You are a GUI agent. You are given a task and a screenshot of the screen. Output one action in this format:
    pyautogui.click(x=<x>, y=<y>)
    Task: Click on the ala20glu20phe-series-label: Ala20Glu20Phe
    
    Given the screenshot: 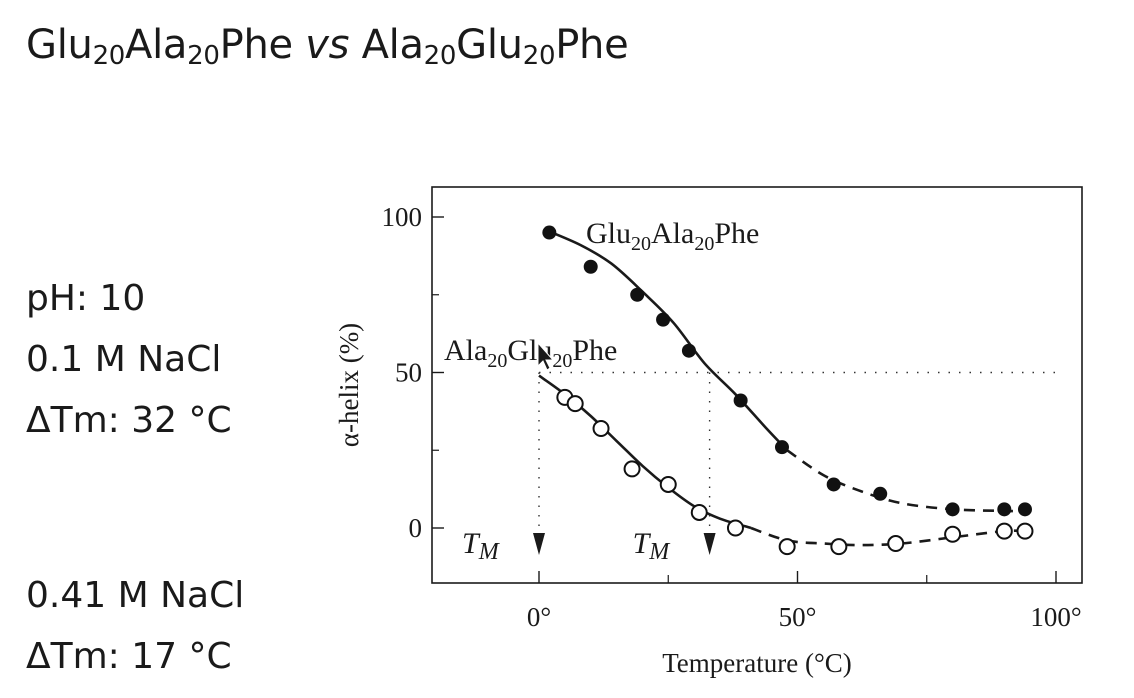 What is the action you would take?
    pyautogui.click(x=530, y=353)
    